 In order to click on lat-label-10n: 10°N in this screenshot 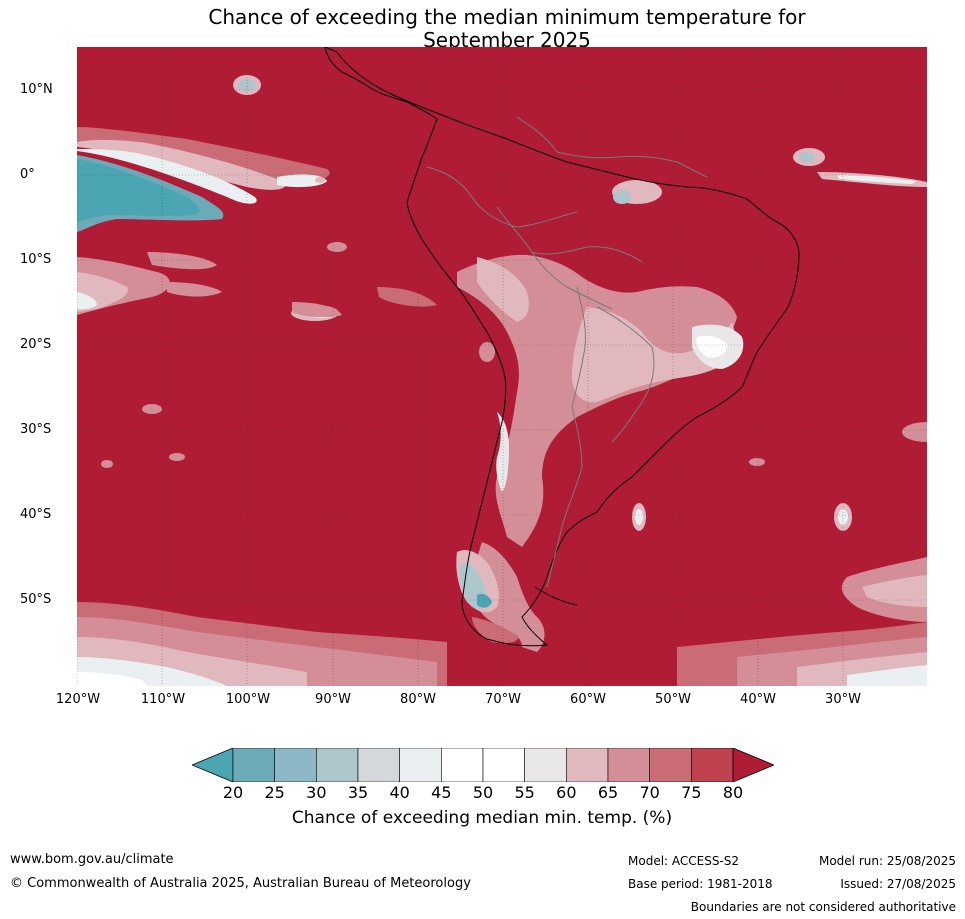, I will do `click(36, 89)`.